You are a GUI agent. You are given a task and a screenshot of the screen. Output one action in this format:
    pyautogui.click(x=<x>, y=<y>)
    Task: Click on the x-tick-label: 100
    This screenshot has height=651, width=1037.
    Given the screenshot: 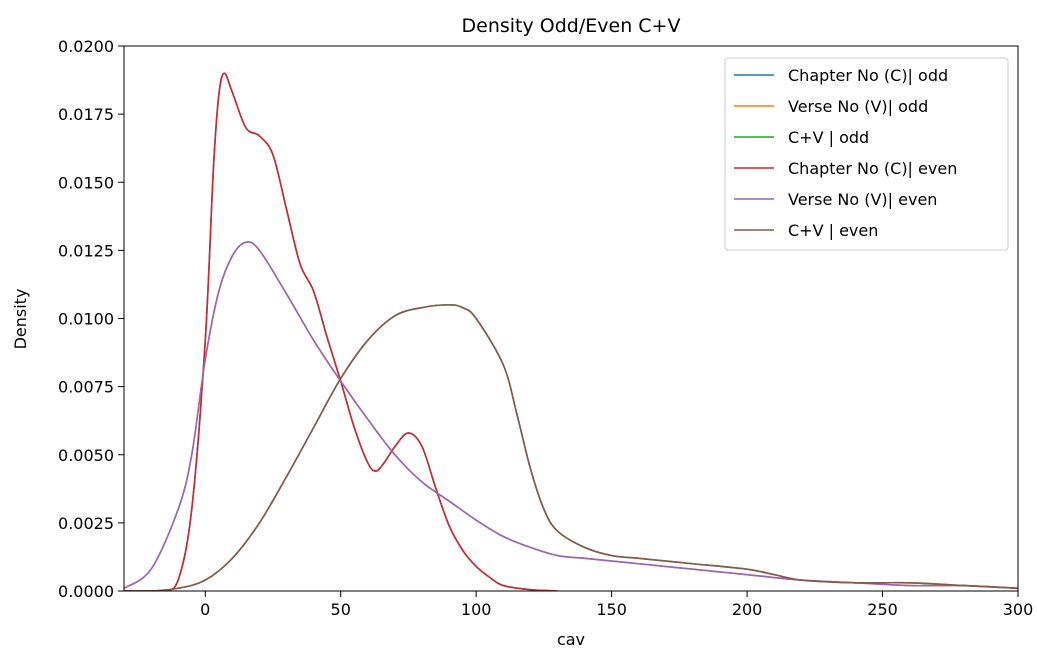 What is the action you would take?
    pyautogui.click(x=476, y=609)
    